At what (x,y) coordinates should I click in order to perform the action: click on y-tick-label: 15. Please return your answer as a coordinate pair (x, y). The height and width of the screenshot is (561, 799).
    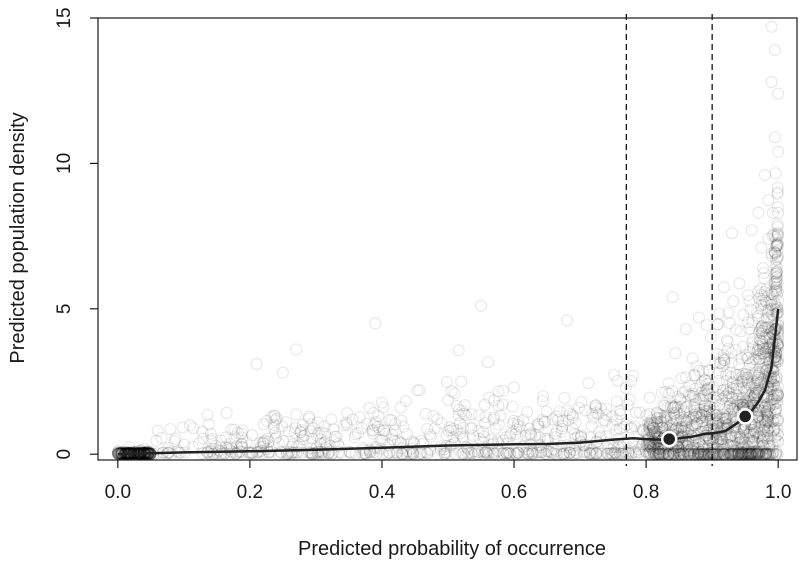
    Looking at the image, I should click on (64, 17).